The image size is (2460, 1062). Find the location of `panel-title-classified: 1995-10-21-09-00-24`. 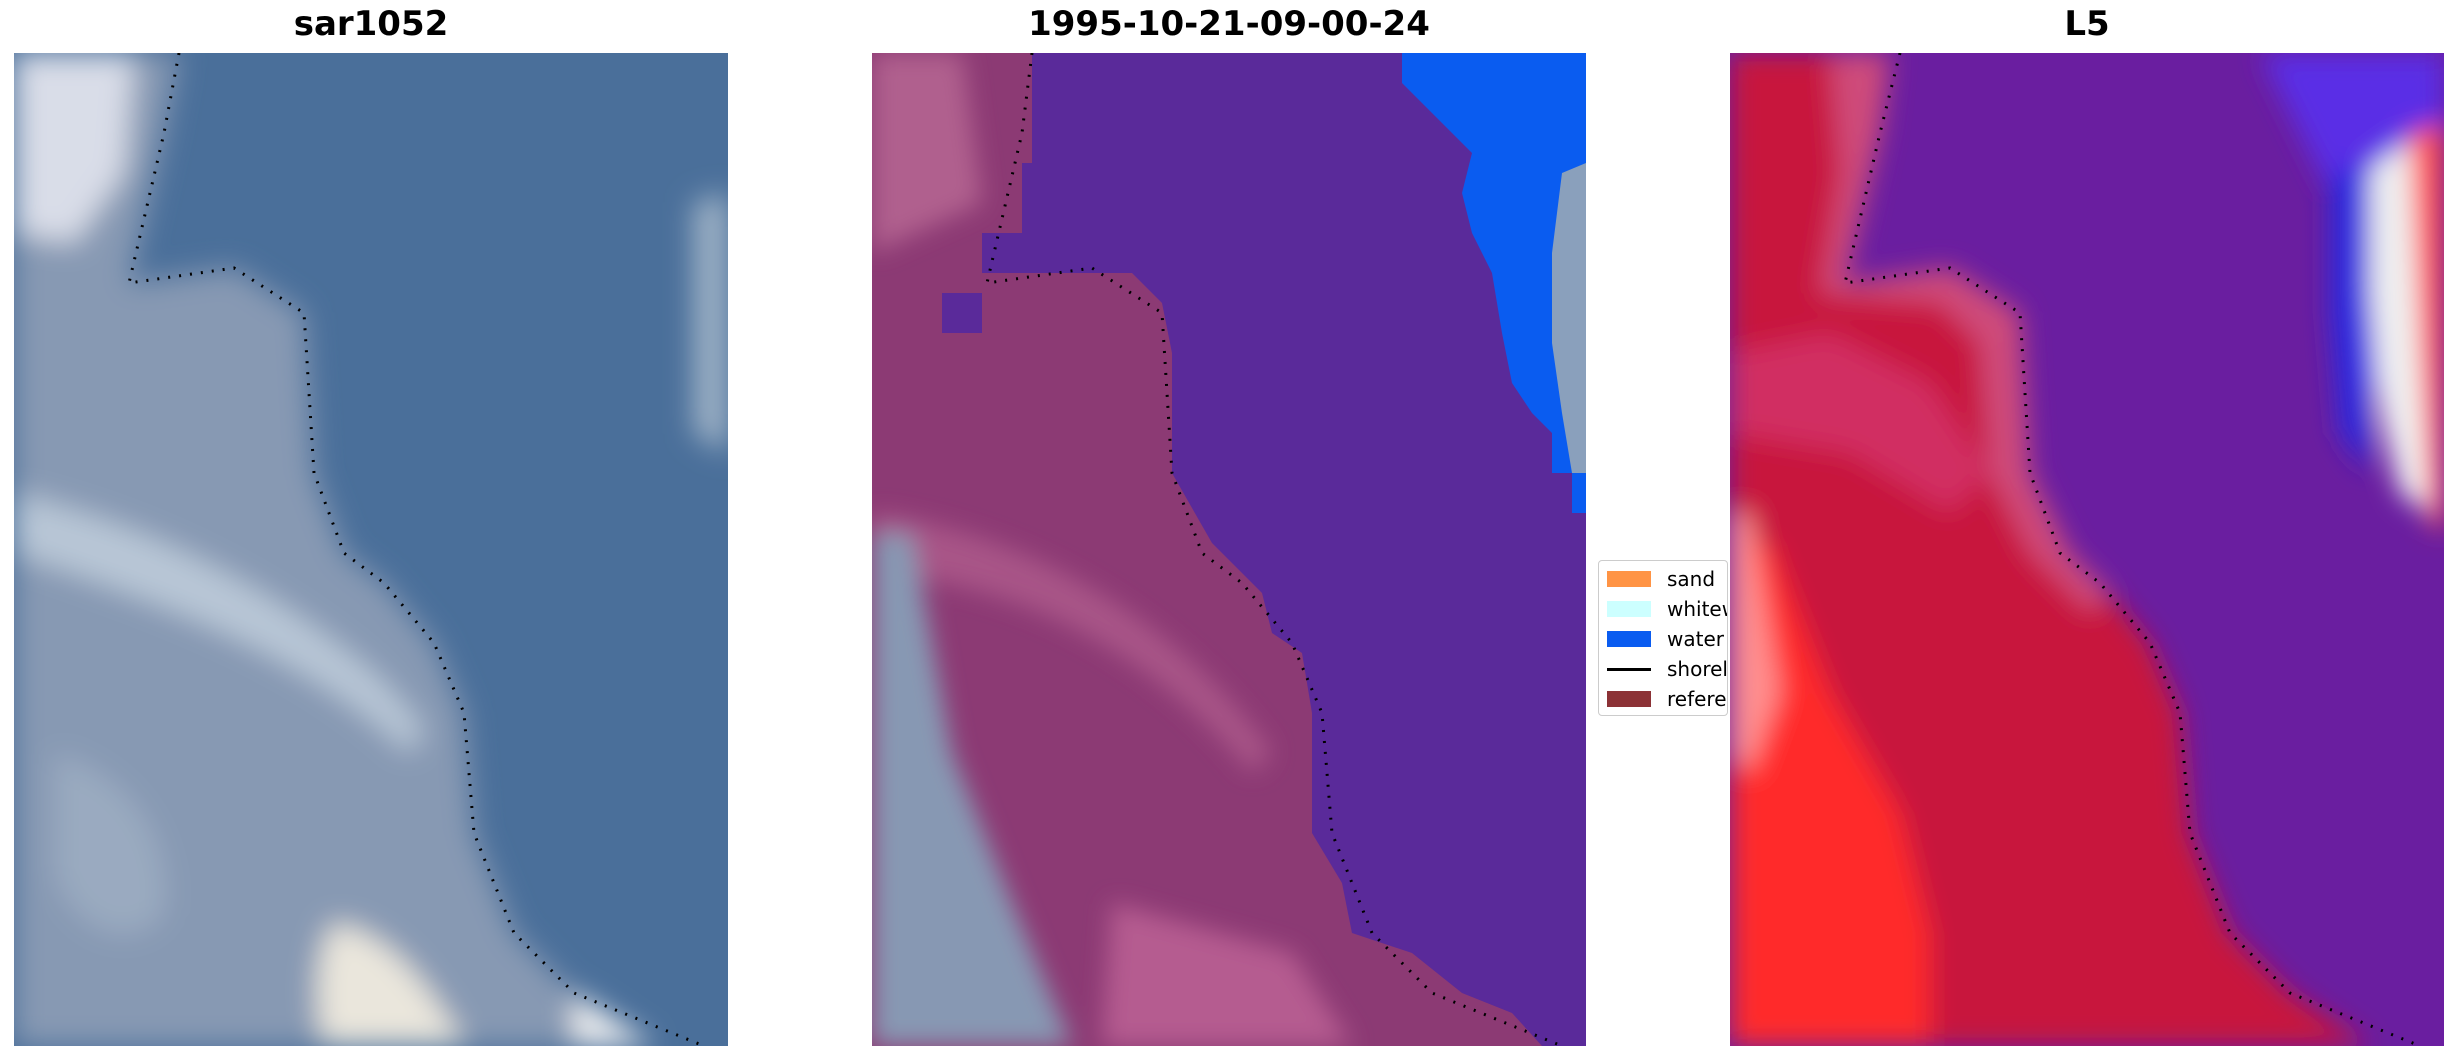

panel-title-classified: 1995-10-21-09-00-24 is located at coordinates (1229, 24).